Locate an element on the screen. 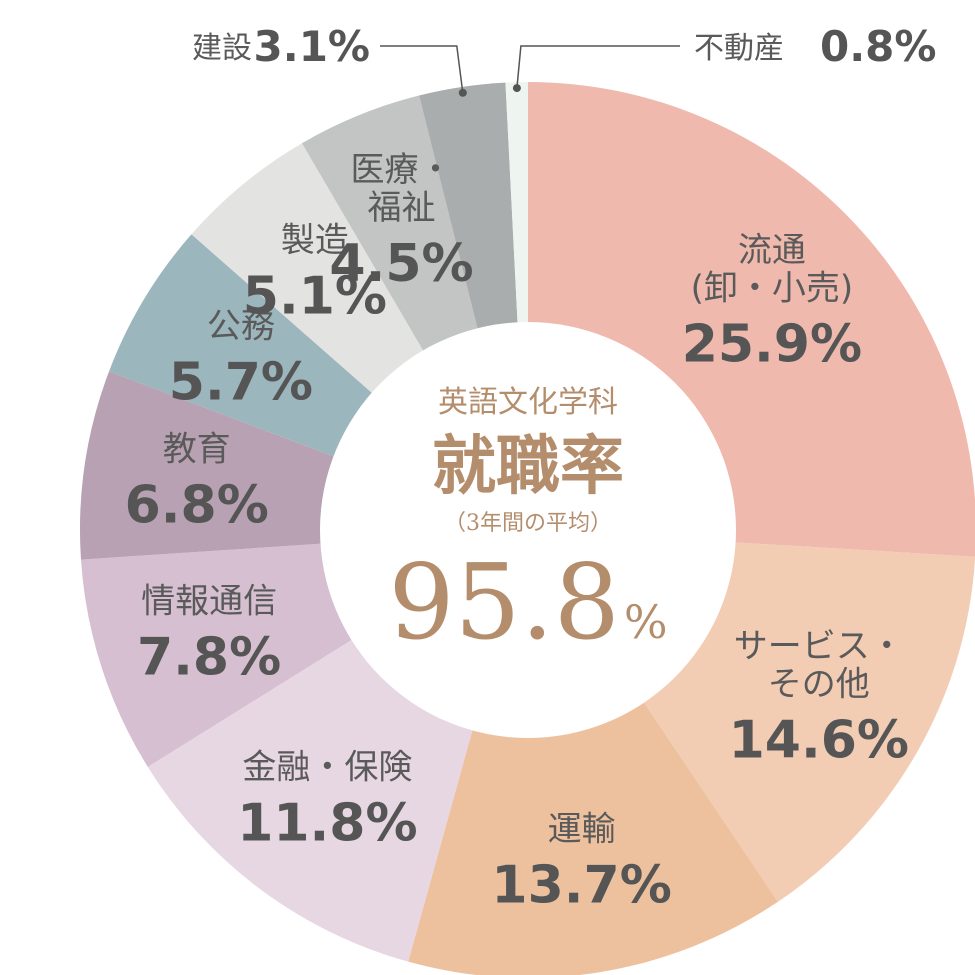 Image resolution: width=975 pixels, height=975 pixels. slice-label: 製造 is located at coordinates (315, 241).